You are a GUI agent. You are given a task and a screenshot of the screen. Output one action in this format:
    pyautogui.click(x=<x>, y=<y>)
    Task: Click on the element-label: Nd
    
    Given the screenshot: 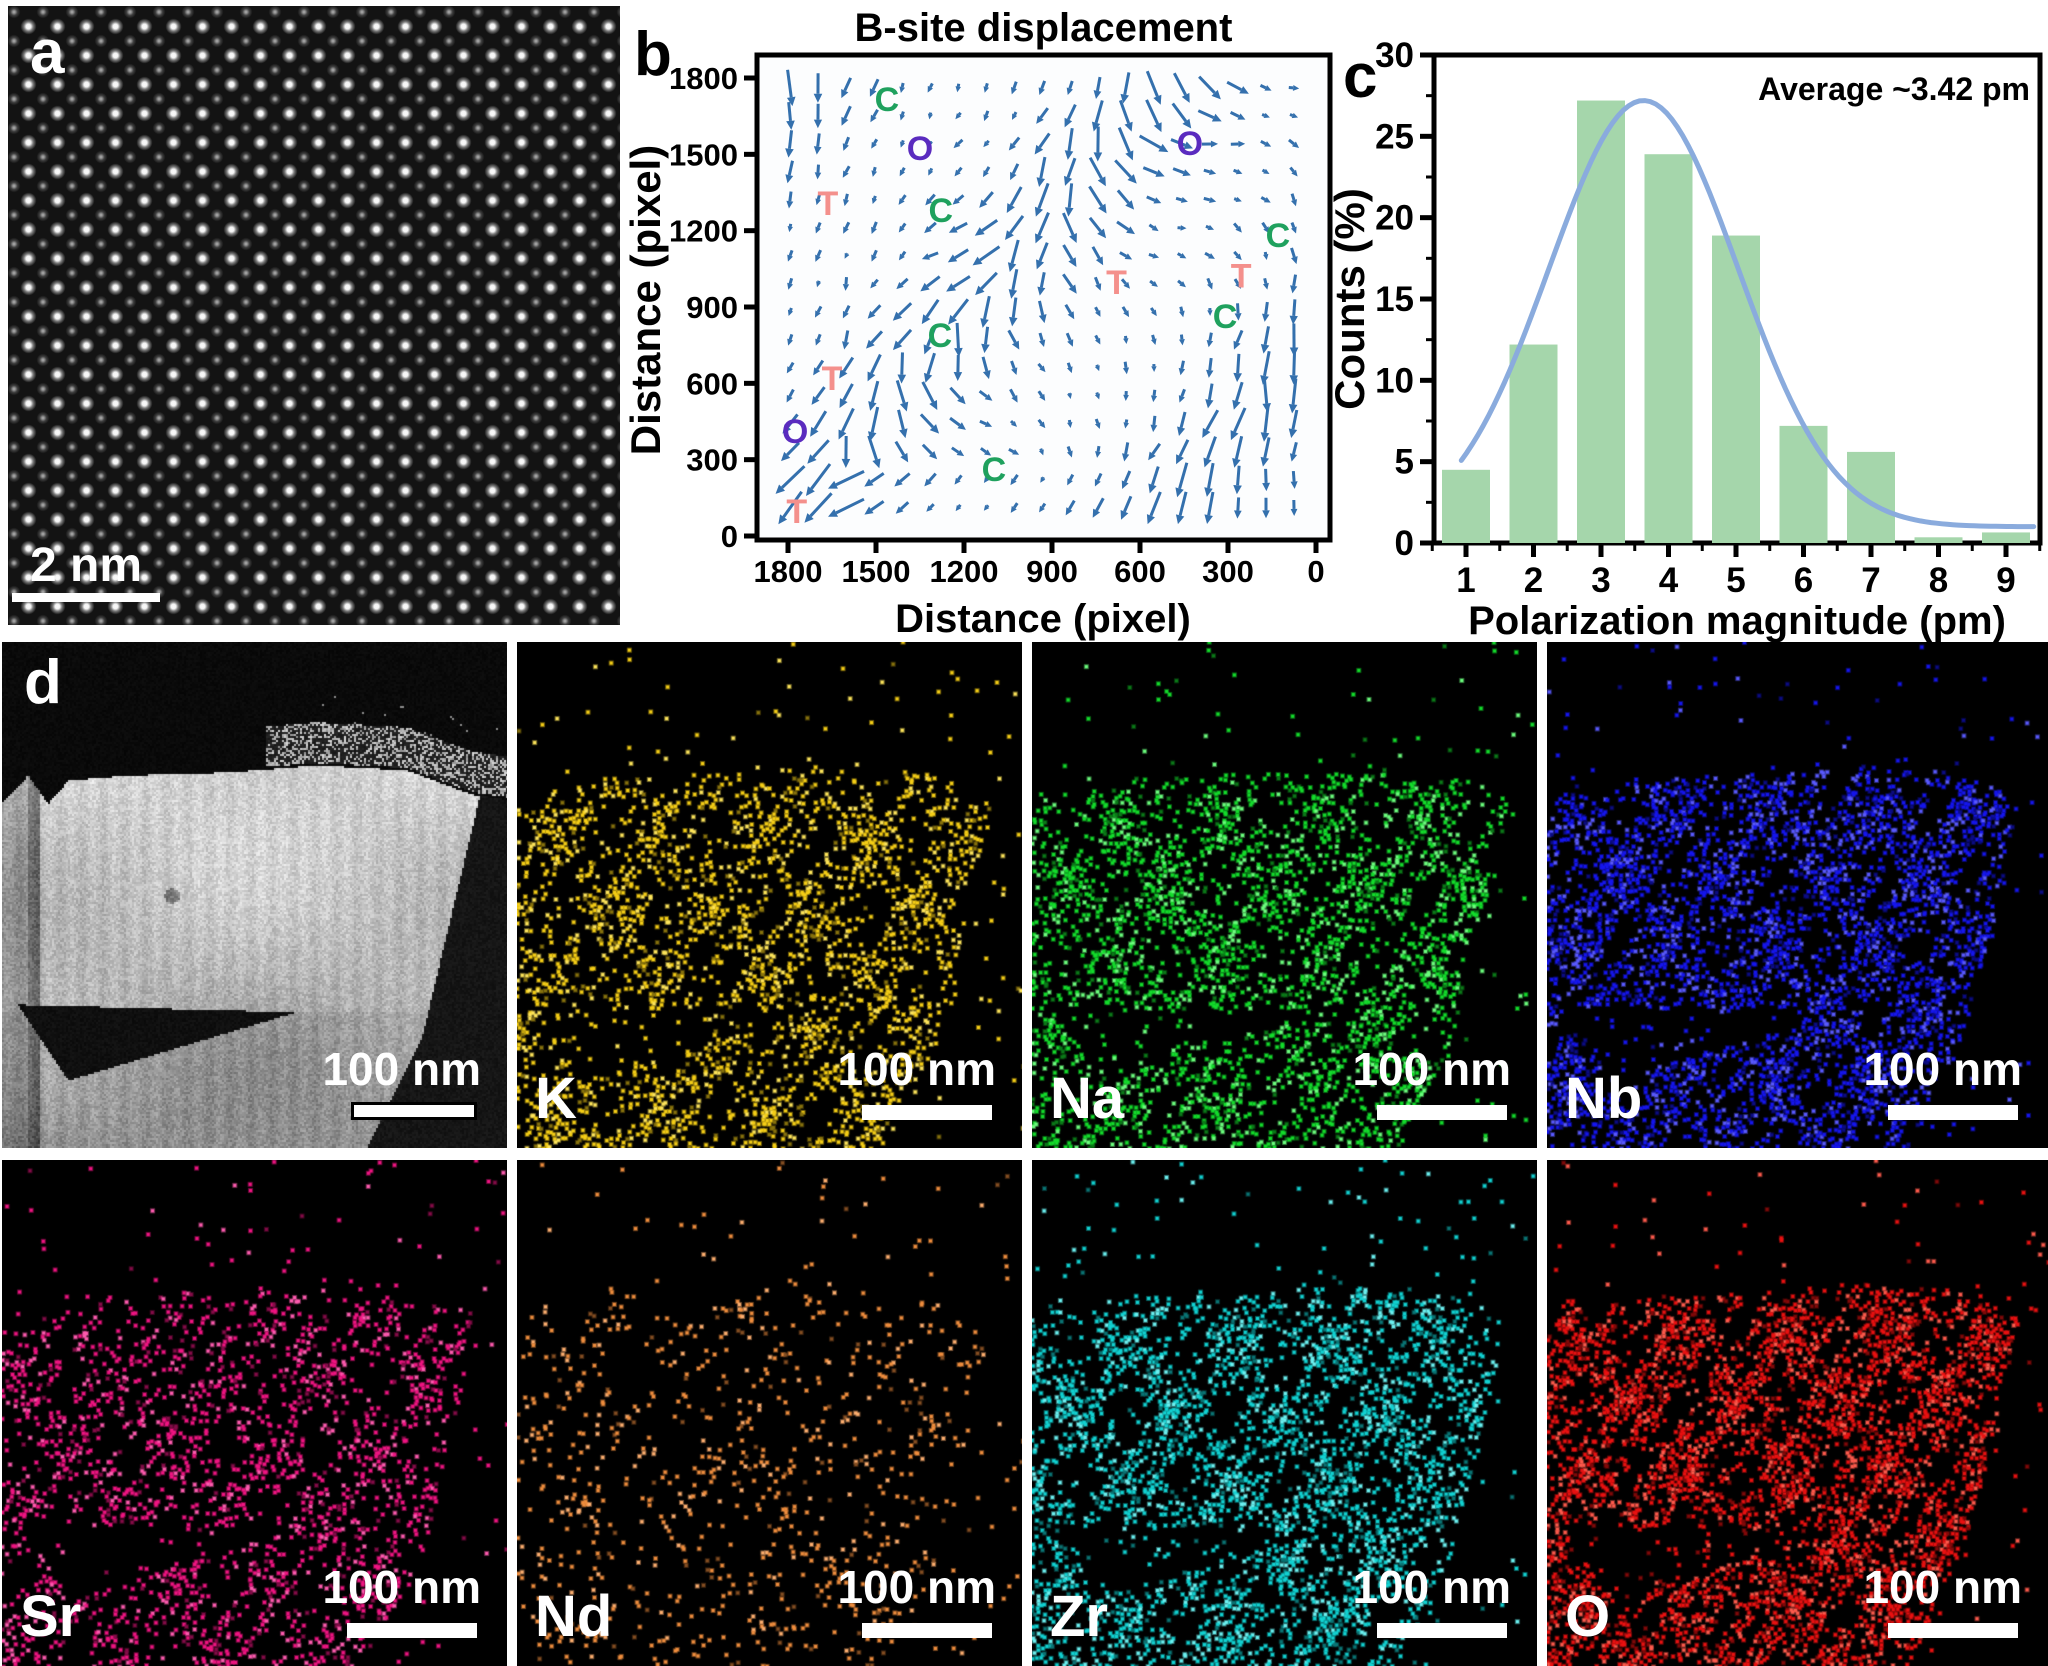 What is the action you would take?
    pyautogui.click(x=574, y=1616)
    